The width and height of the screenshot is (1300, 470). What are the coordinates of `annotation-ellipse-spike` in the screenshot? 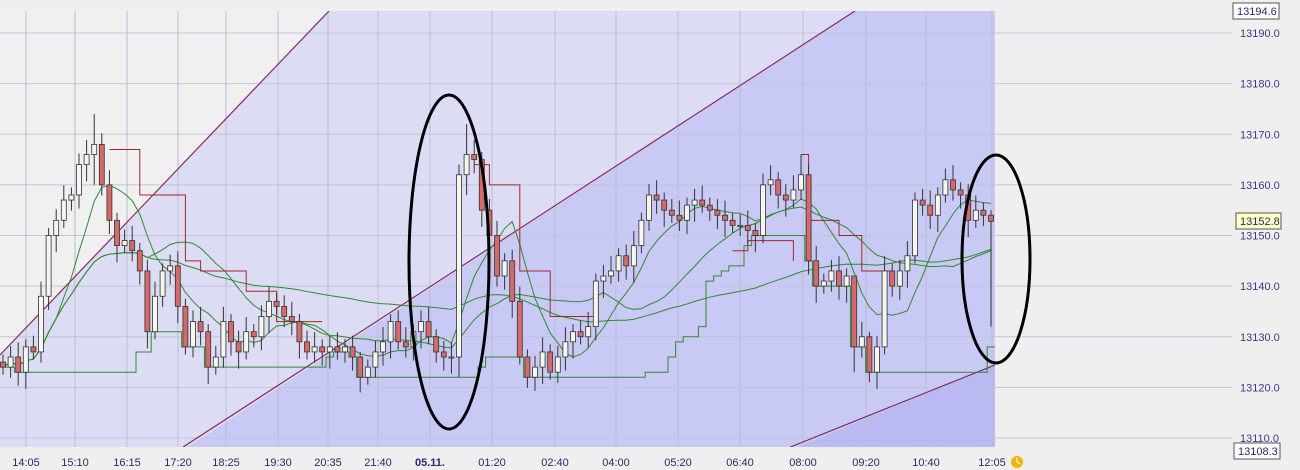 It's located at (449, 262).